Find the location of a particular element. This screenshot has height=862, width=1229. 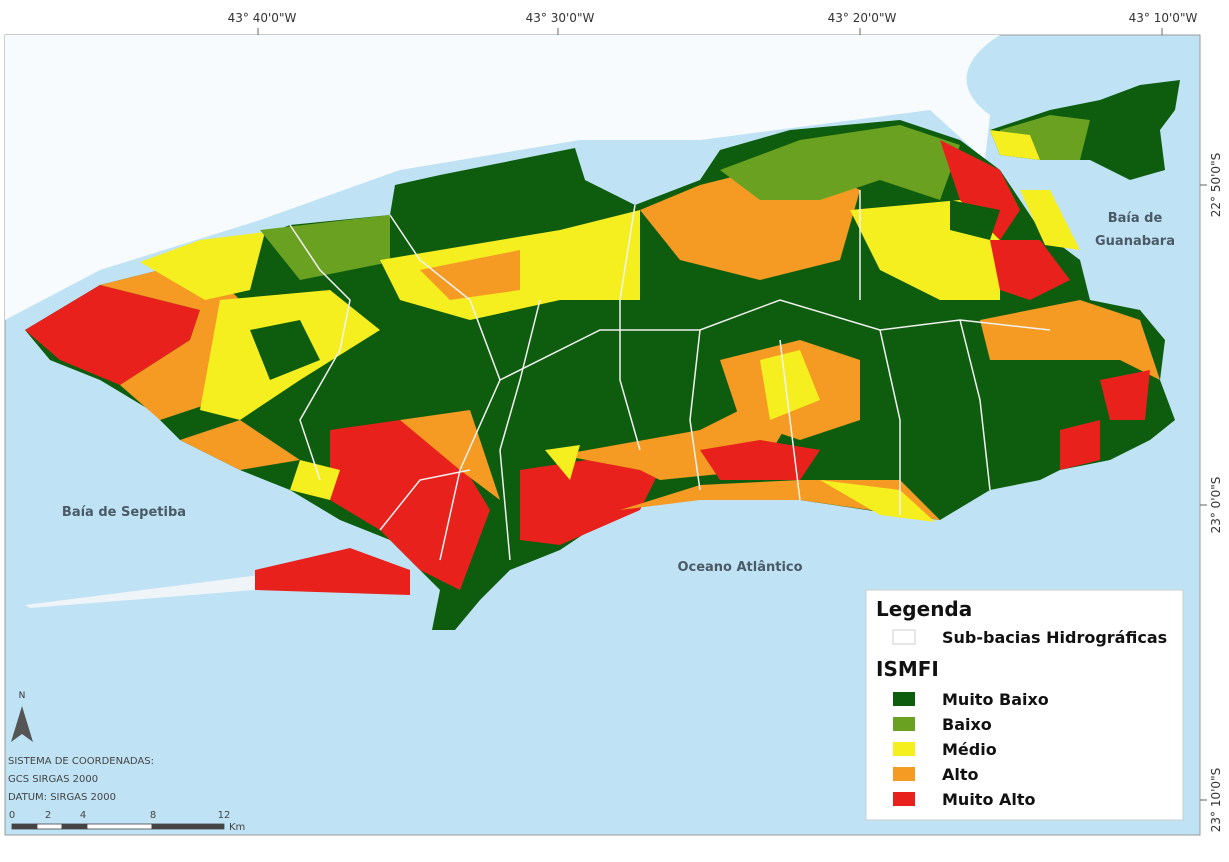

scale-tick-label: 0 is located at coordinates (12, 815).